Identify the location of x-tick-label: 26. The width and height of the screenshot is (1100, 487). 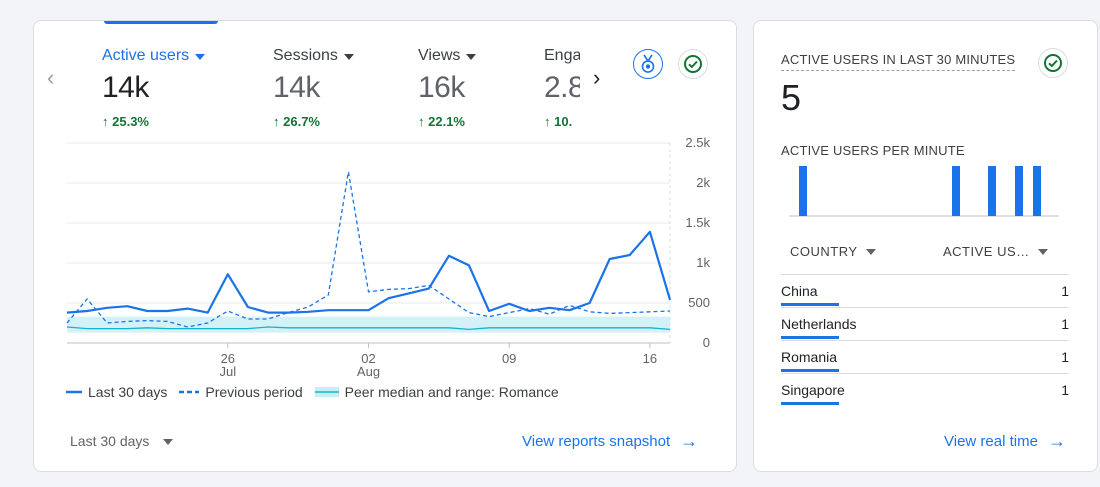
(228, 358).